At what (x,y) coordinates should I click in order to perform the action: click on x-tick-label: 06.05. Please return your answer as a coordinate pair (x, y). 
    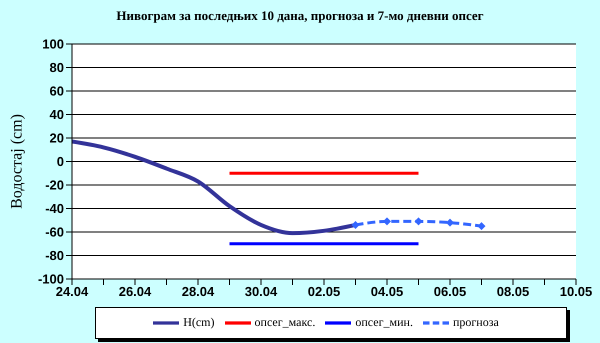
    Looking at the image, I should click on (450, 292).